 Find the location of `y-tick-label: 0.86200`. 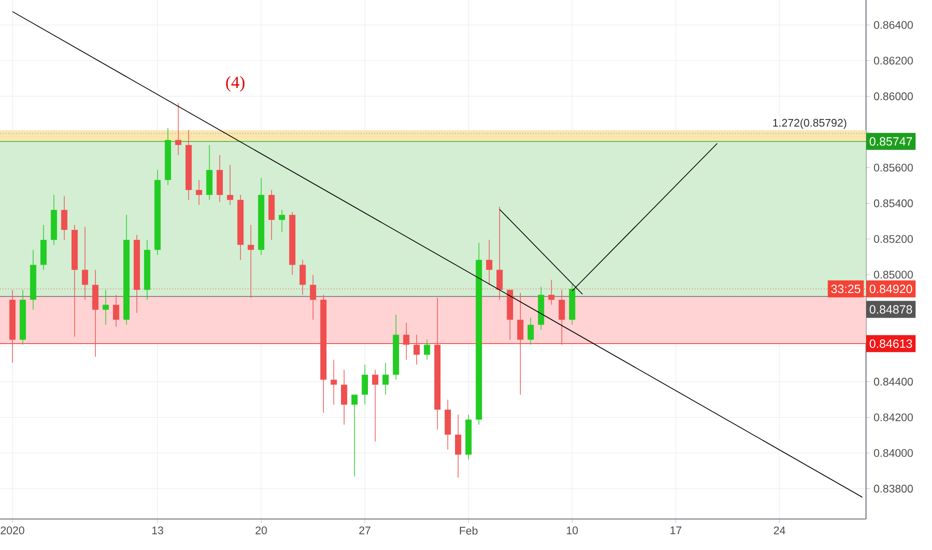

y-tick-label: 0.86200 is located at coordinates (893, 60).